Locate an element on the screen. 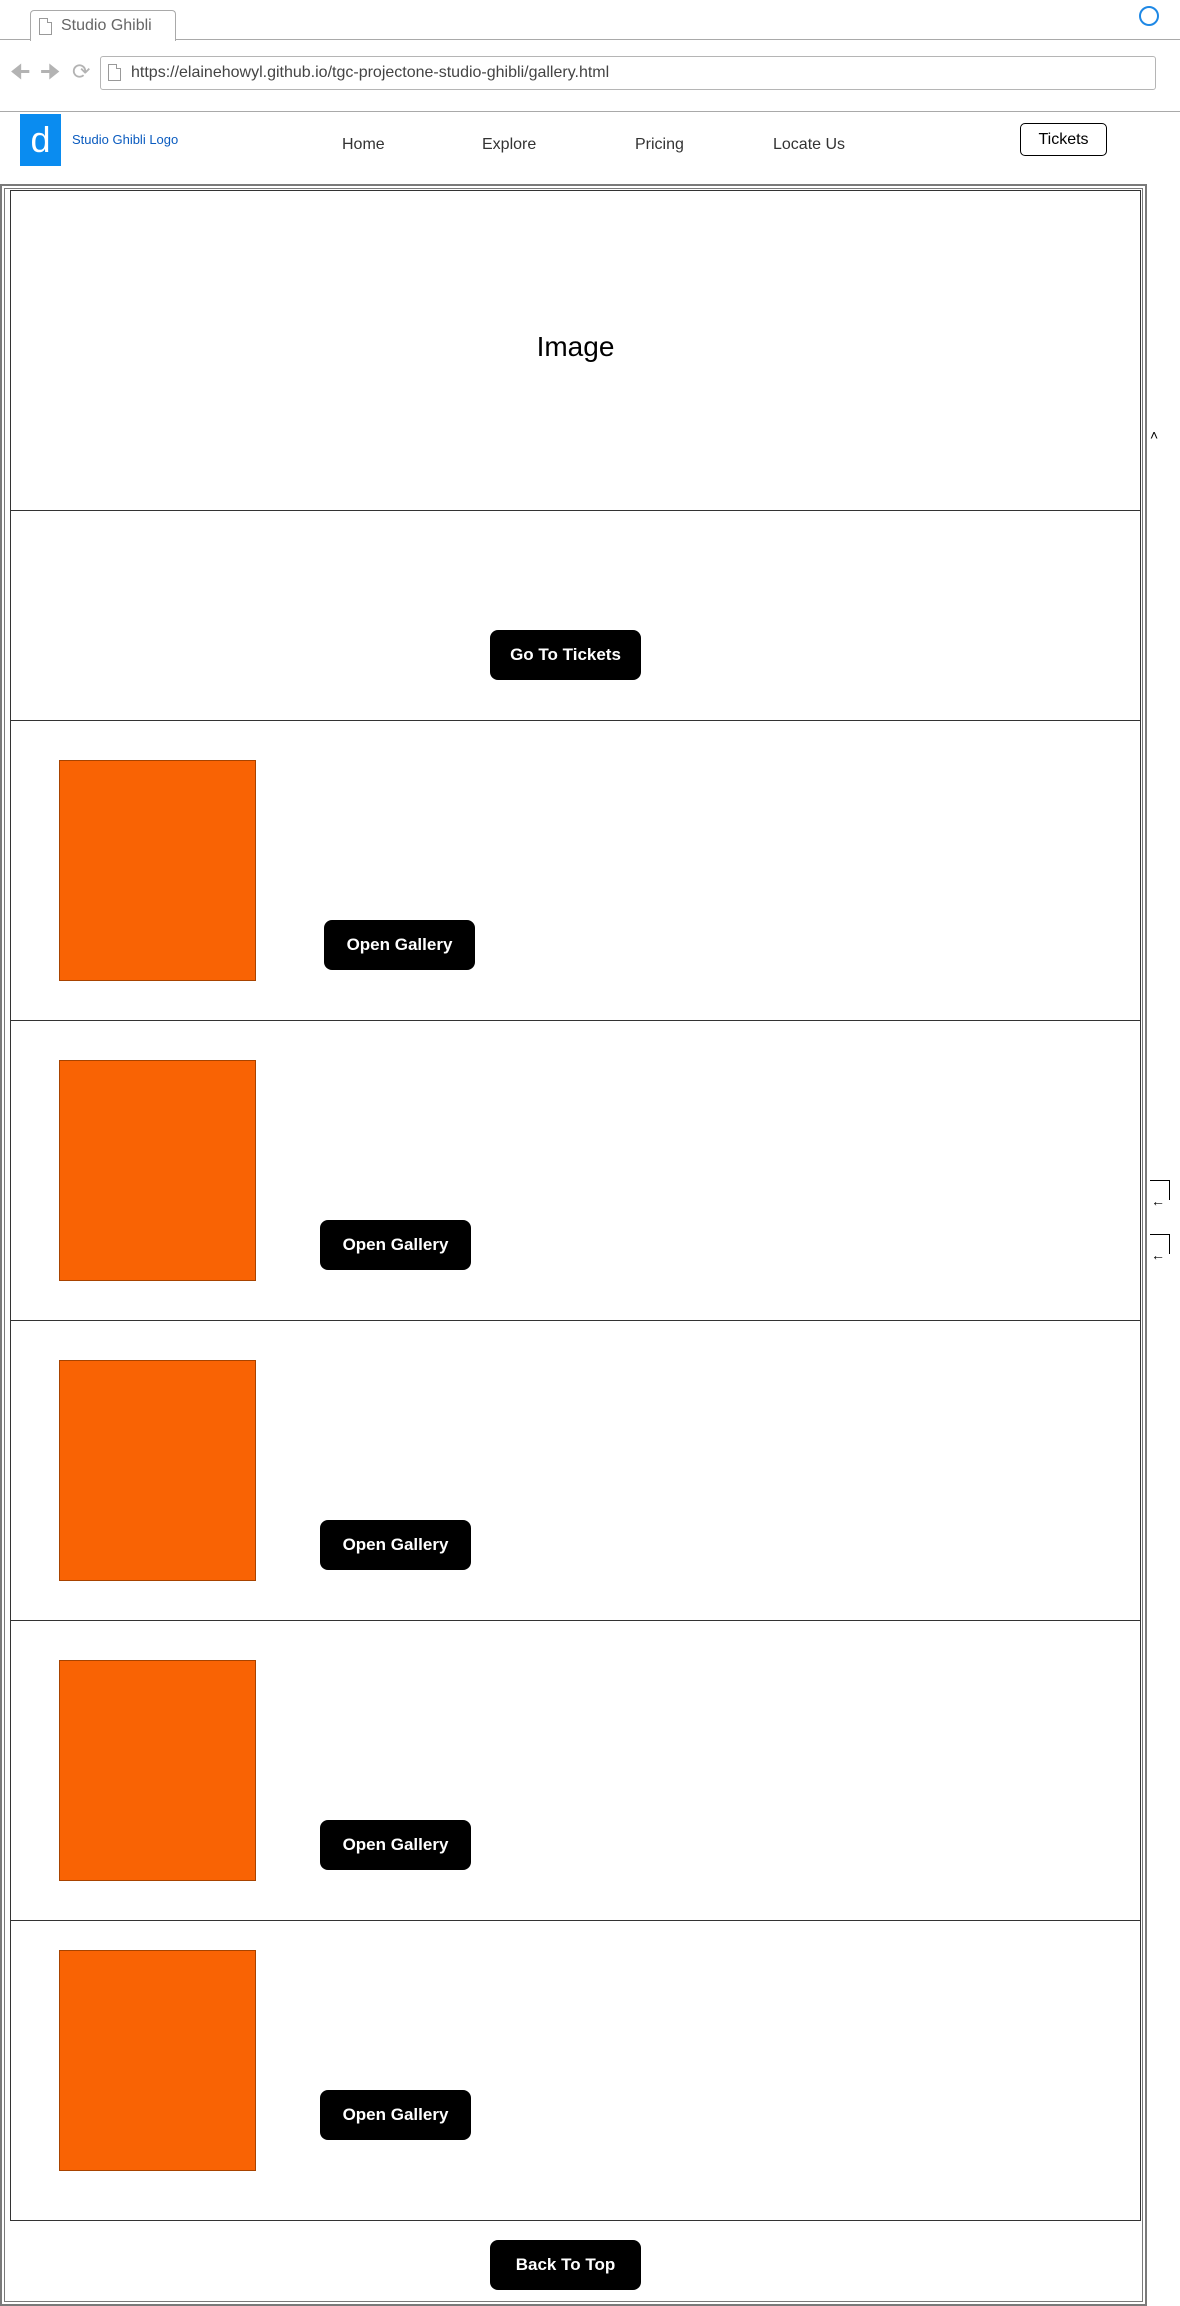 The height and width of the screenshot is (2306, 1180). logo-icon: d is located at coordinates (40, 140).